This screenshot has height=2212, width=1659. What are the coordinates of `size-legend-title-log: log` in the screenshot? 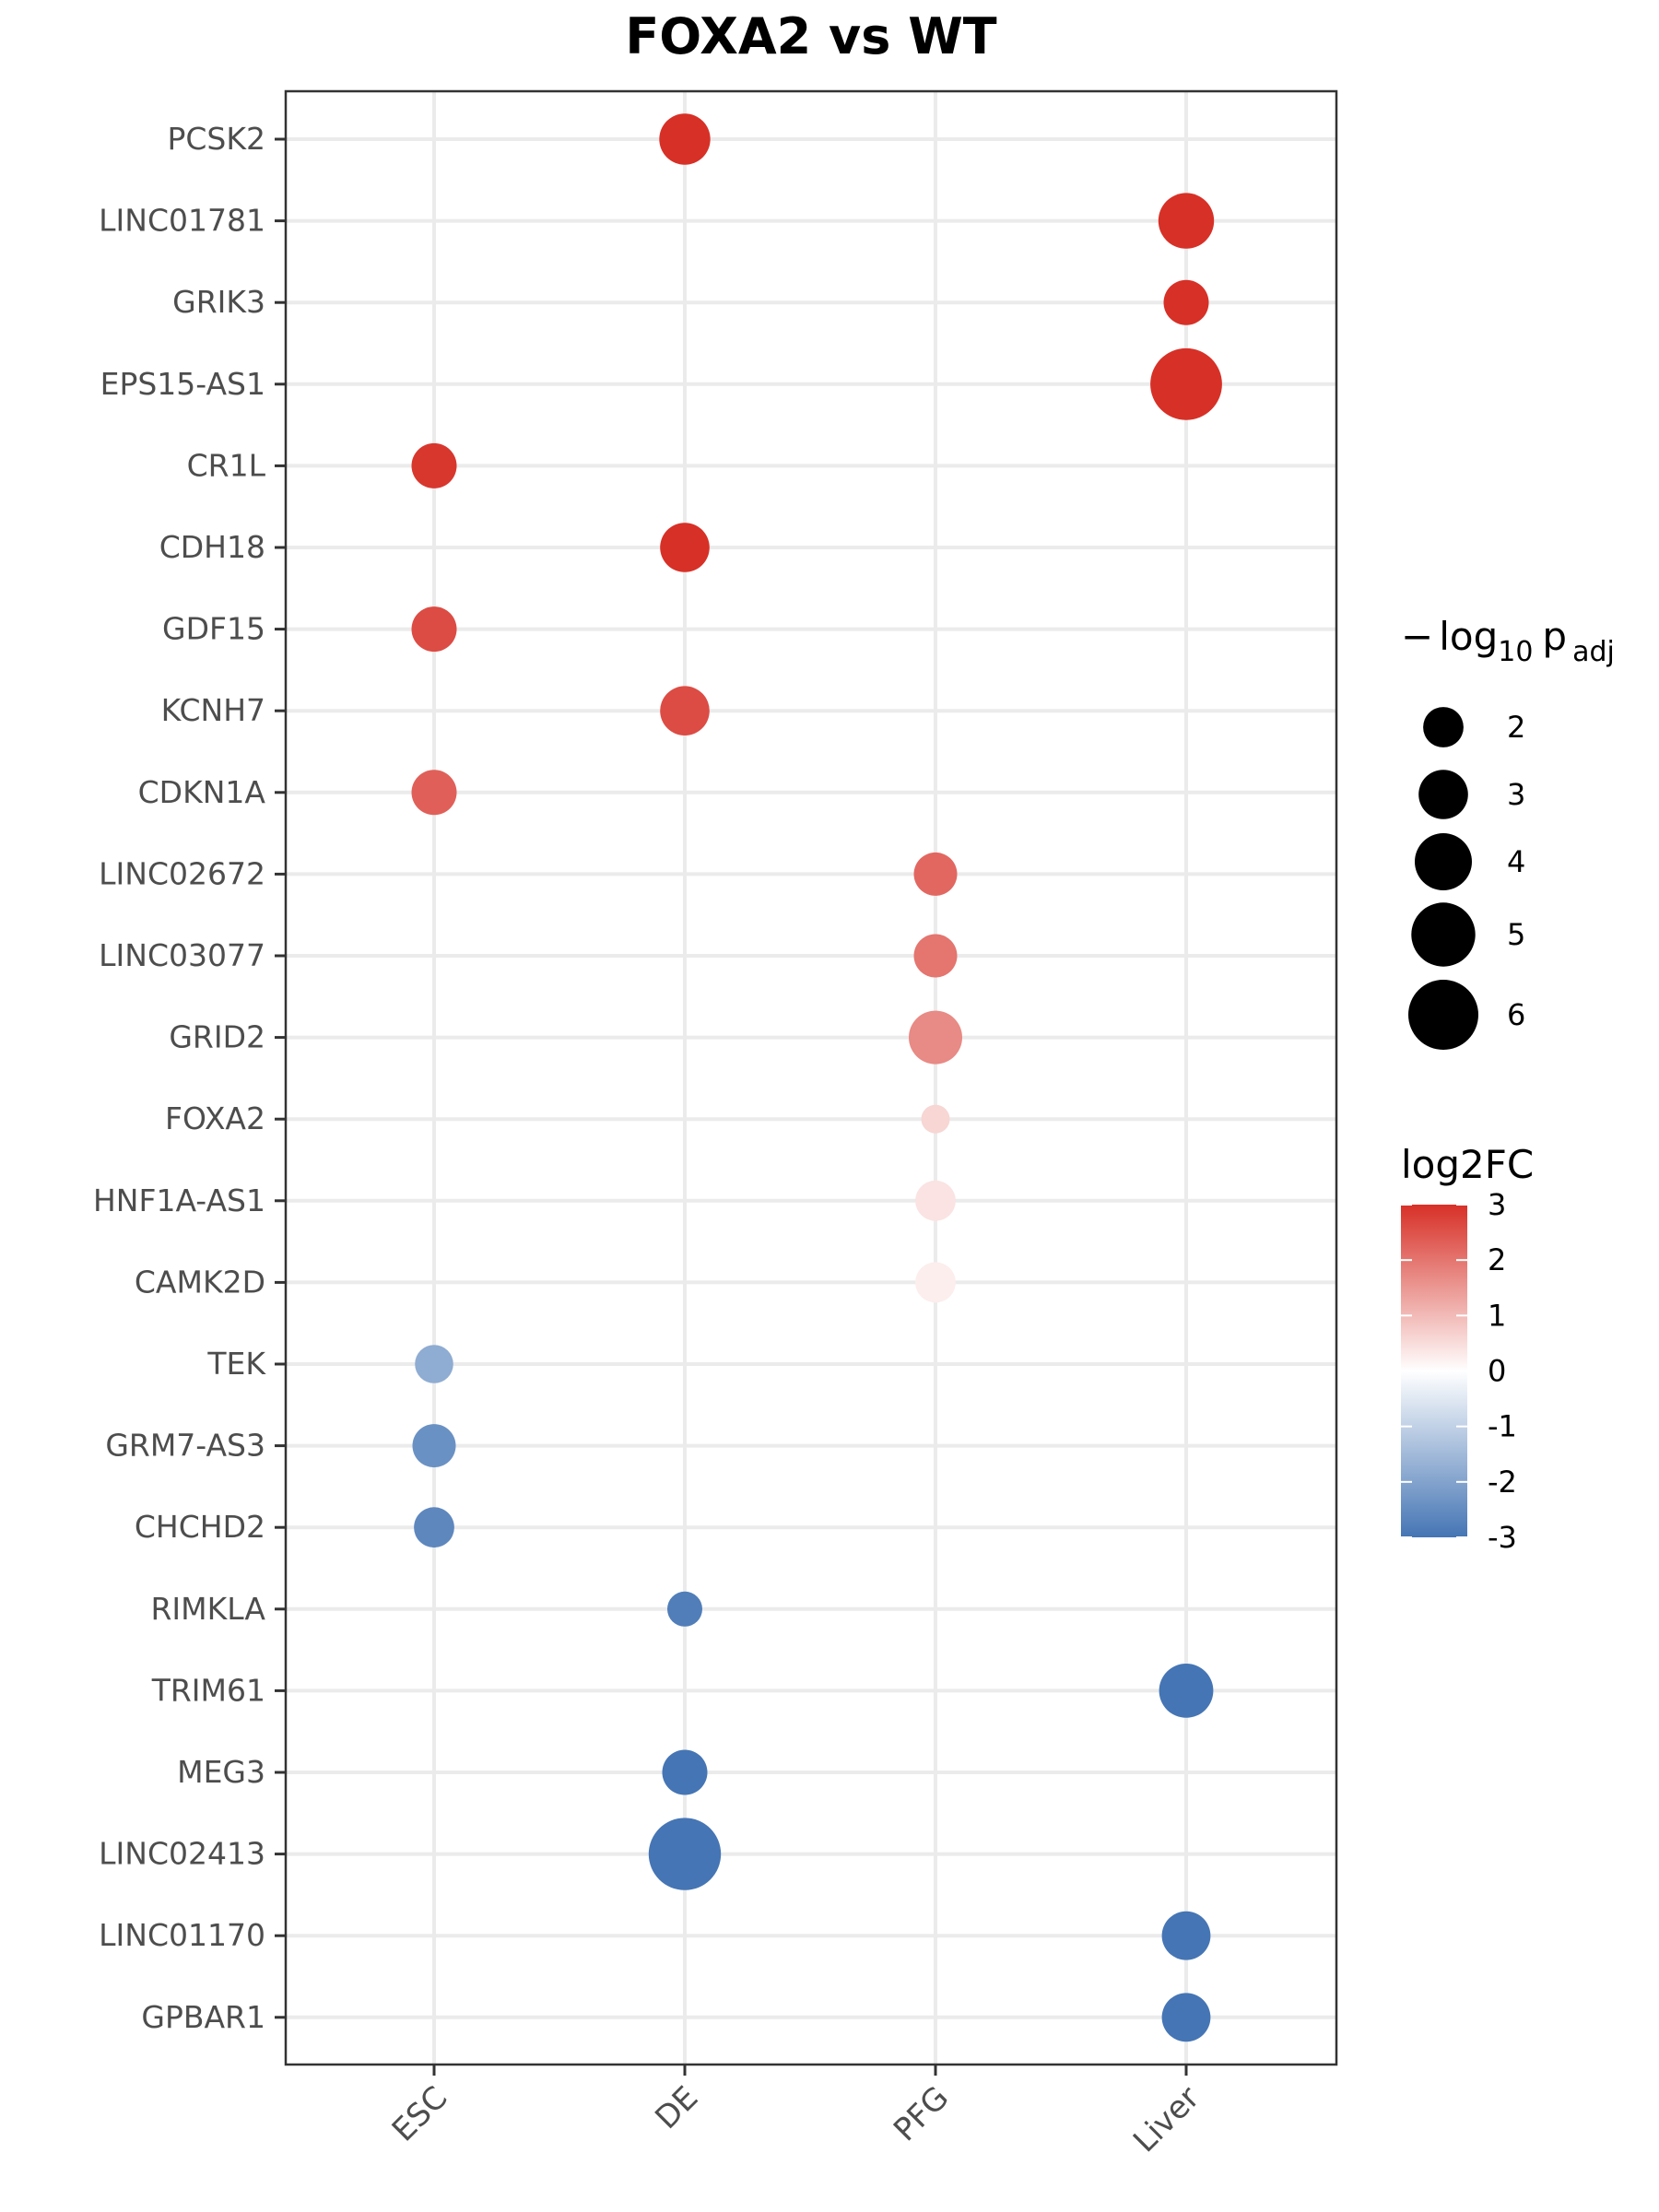 It's located at (1468, 636).